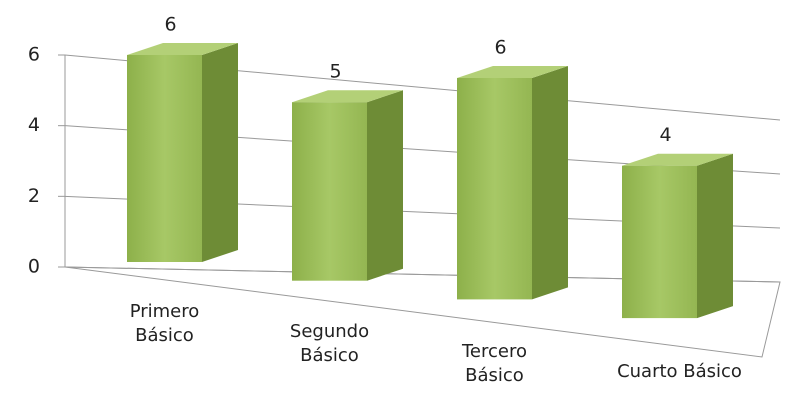  What do you see at coordinates (335, 72) in the screenshot?
I see `value-label: 5` at bounding box center [335, 72].